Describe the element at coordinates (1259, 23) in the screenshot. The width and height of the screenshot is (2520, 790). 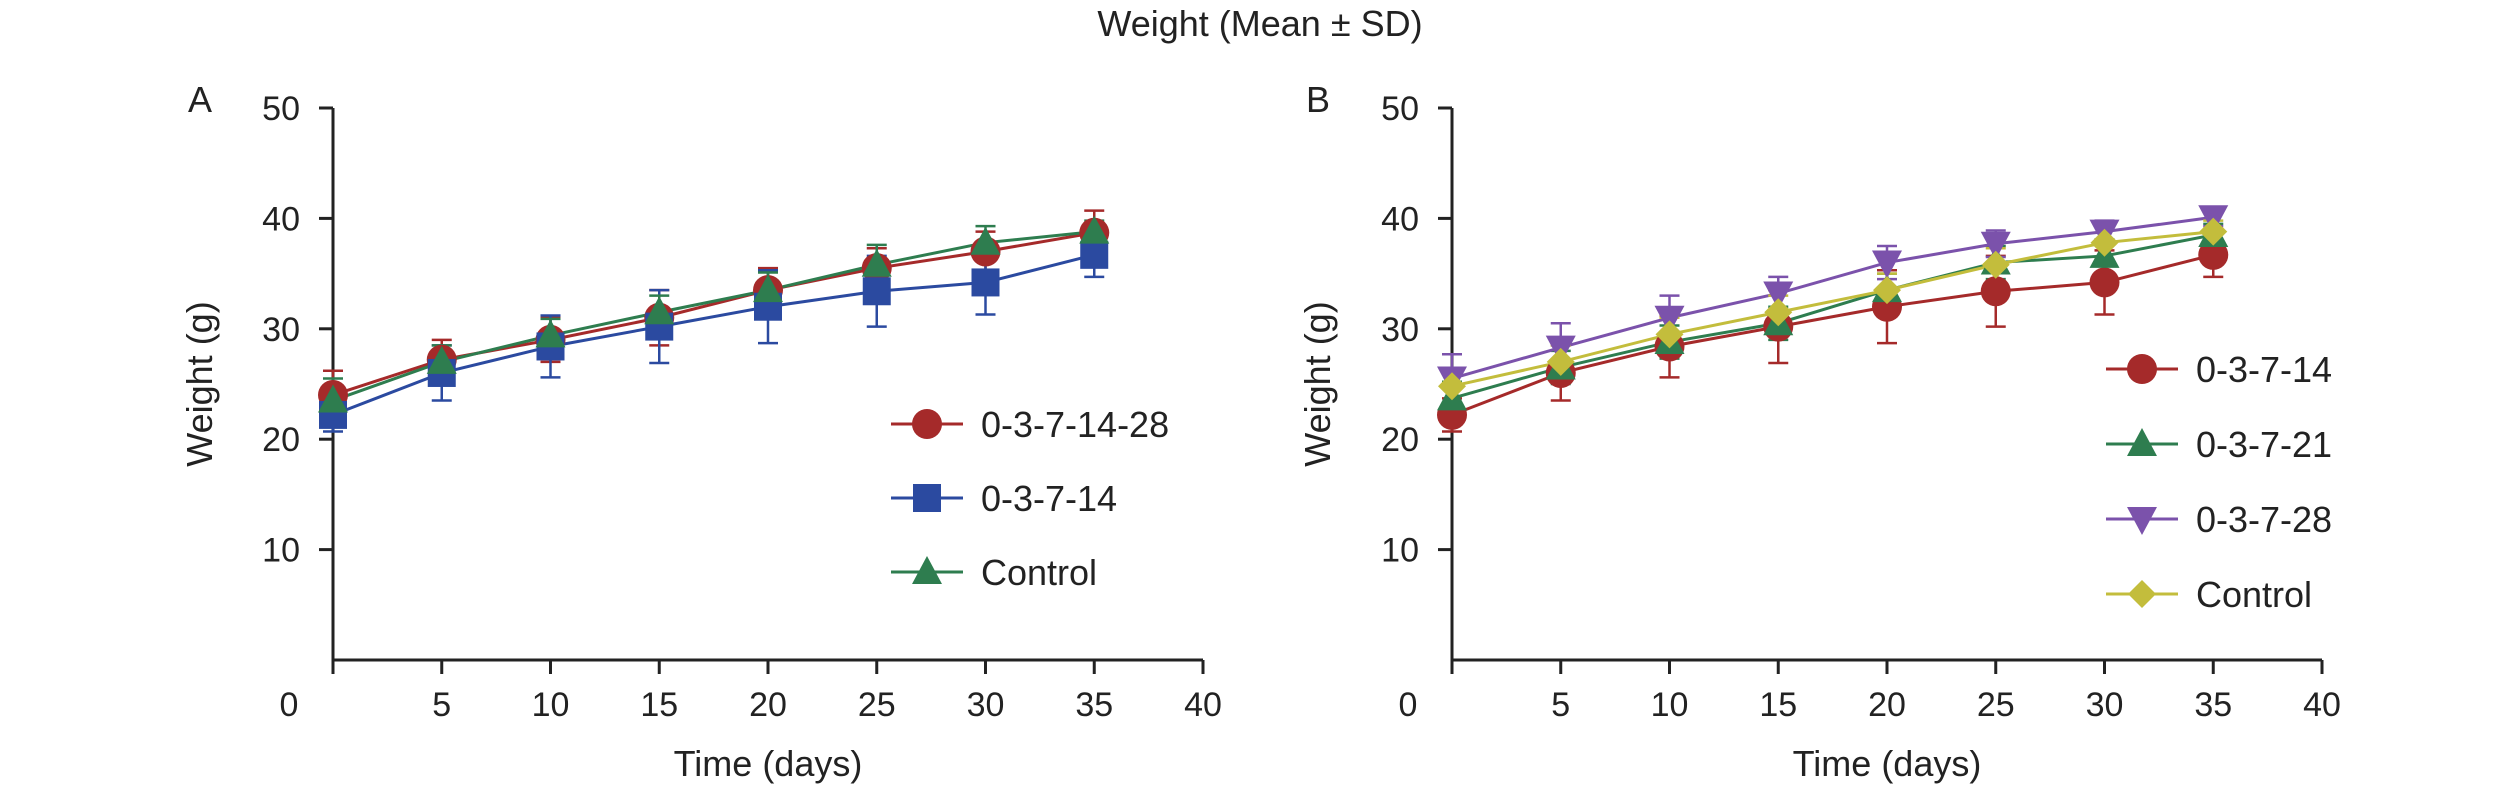
I see `figure-title: Weight (Mean ± SD)` at that location.